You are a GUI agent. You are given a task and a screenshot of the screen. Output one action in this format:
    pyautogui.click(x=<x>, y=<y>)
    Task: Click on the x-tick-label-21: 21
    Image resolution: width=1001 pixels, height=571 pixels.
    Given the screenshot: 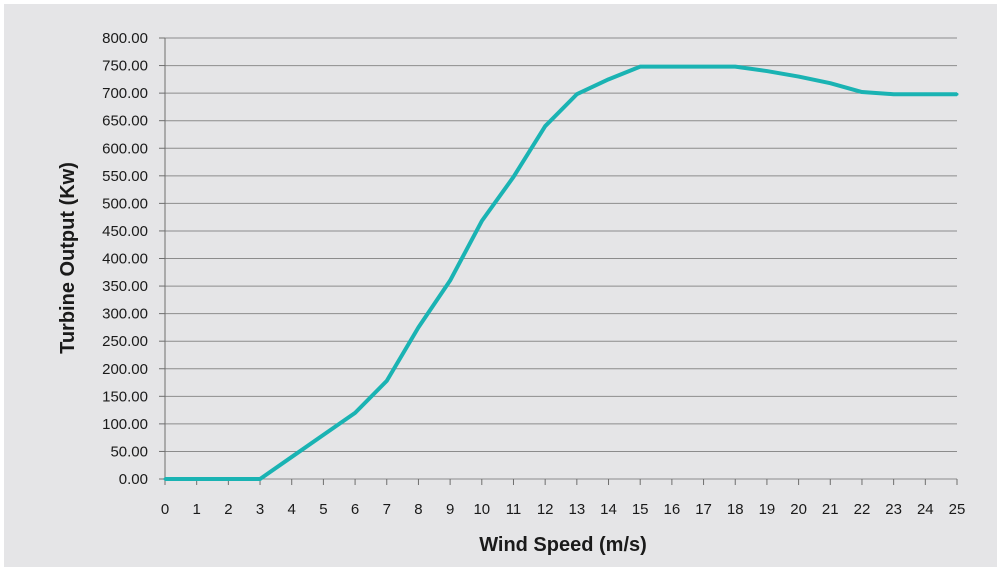 What is the action you would take?
    pyautogui.click(x=830, y=509)
    